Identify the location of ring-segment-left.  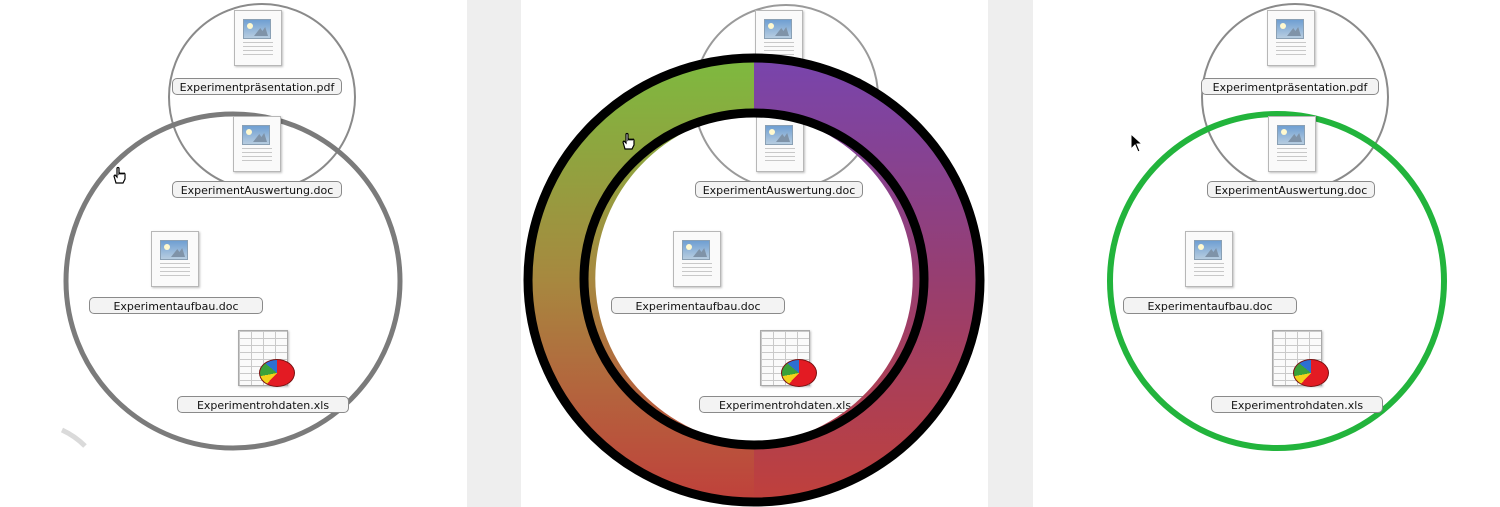
(641, 280).